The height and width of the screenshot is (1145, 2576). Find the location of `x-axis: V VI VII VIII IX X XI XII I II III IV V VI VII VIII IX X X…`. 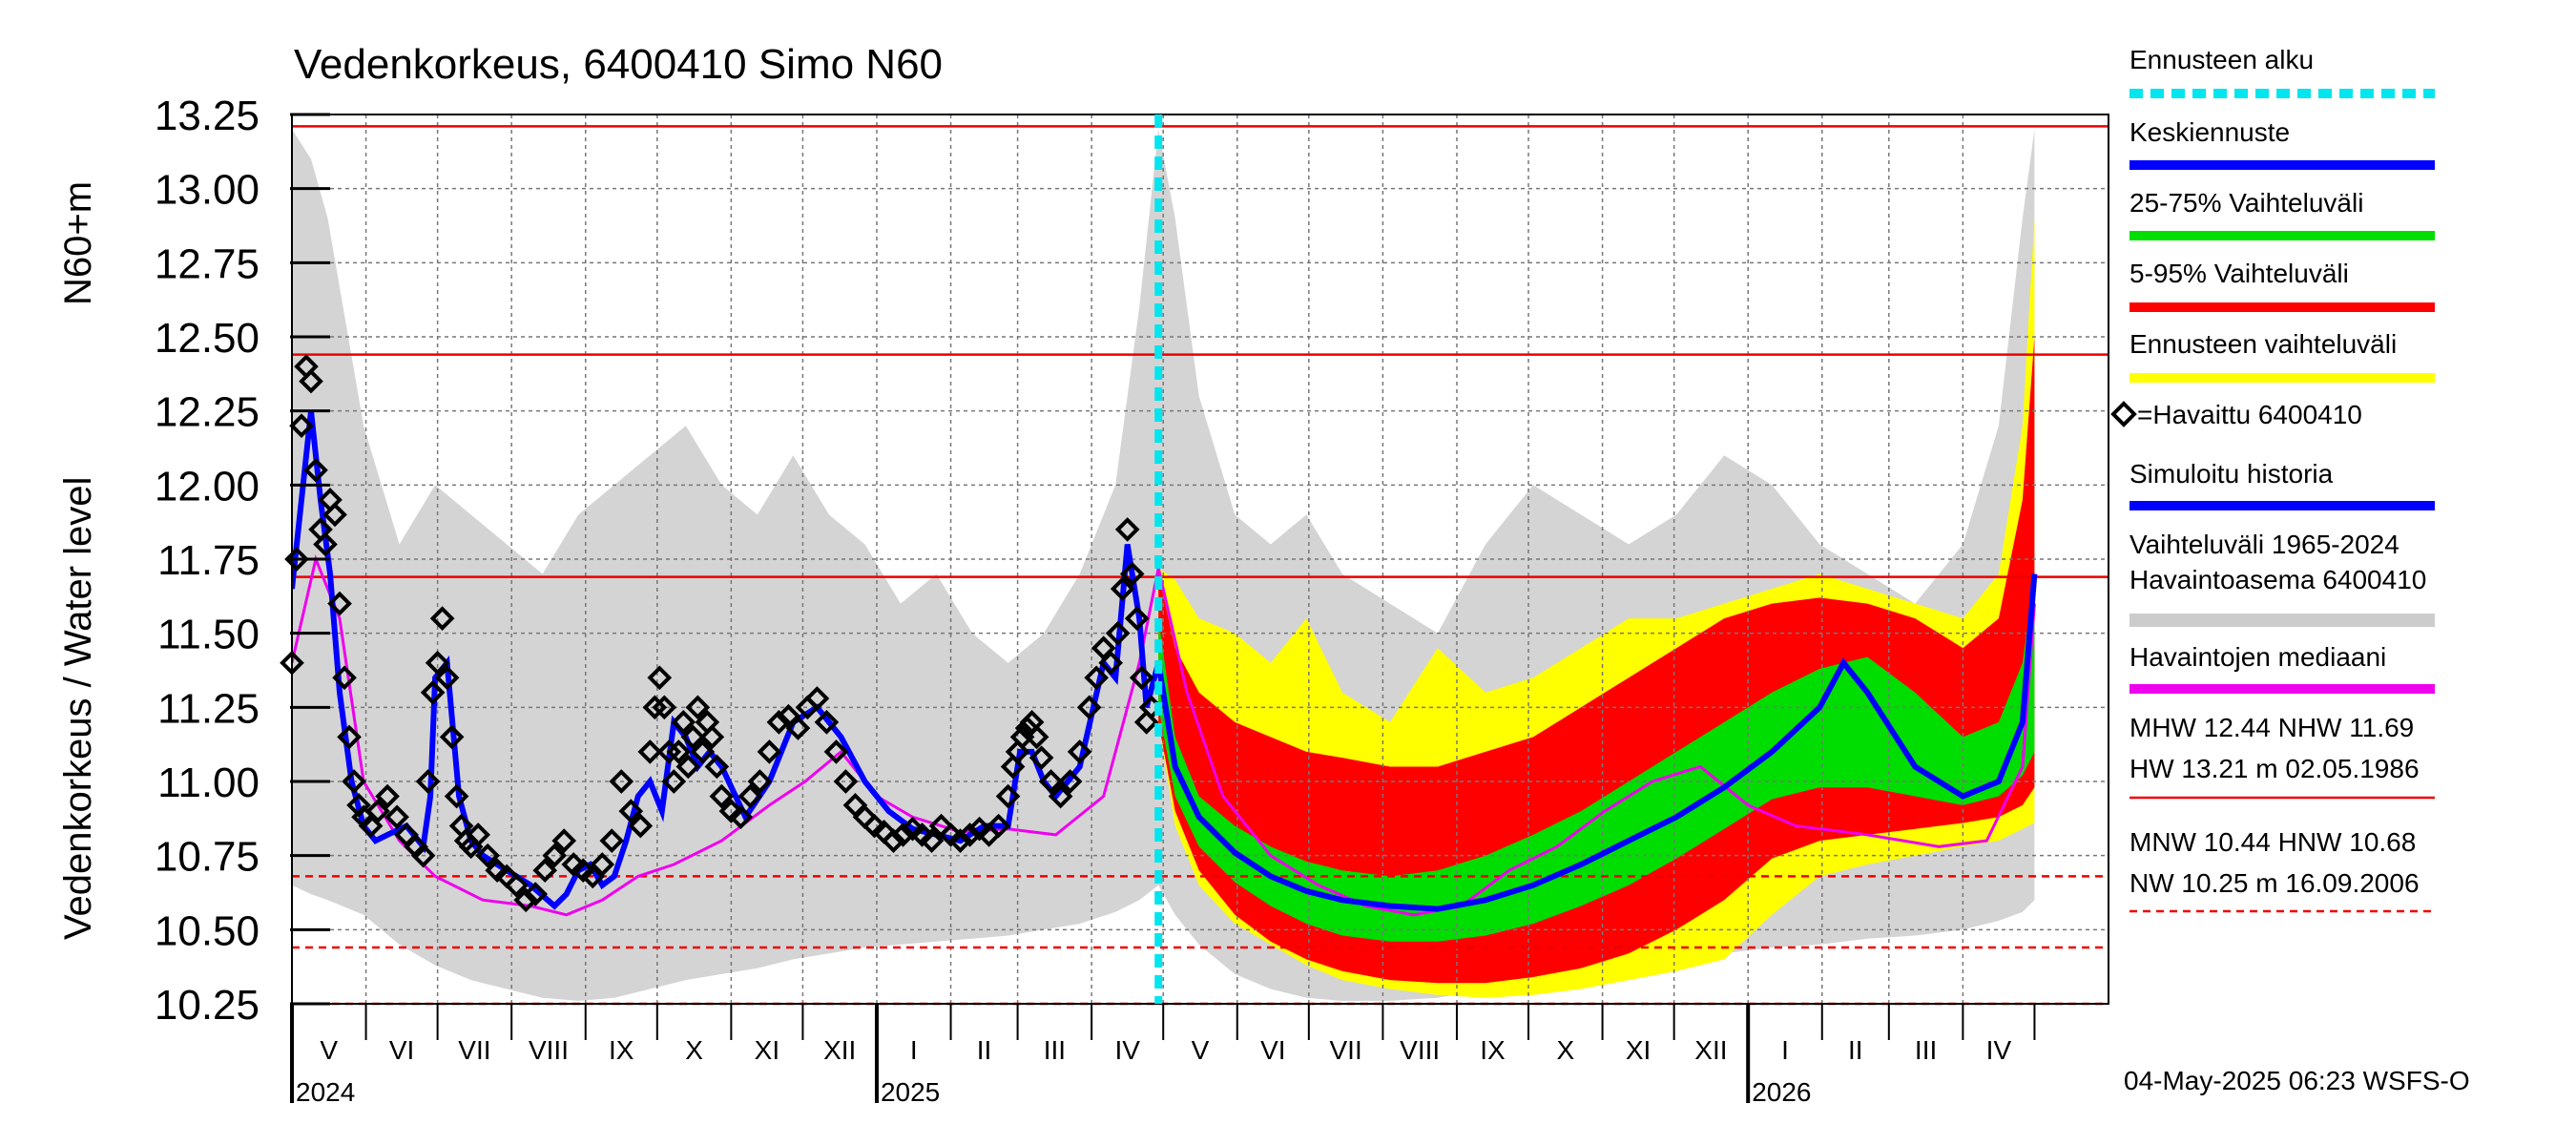

x-axis: V VI VII VIII IX X XI XII I II III IV V VI VII VIII IX X X… is located at coordinates (1163, 1055).